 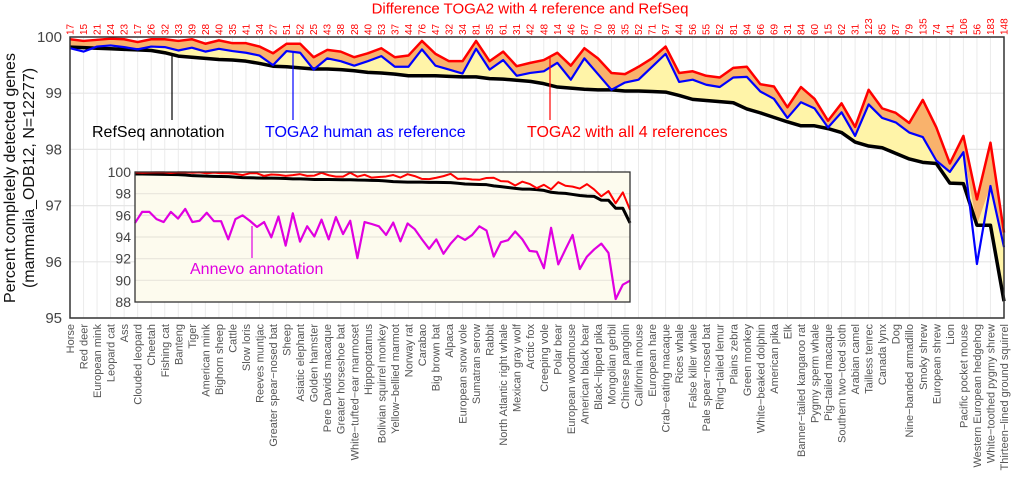 I want to click on difference-count-label: 33, so click(x=179, y=29).